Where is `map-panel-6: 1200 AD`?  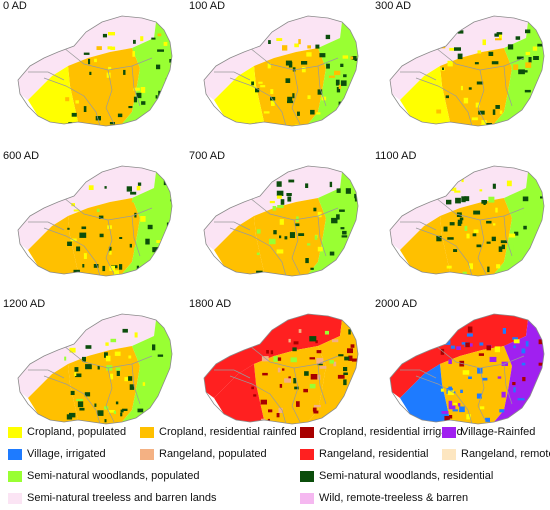
map-panel-6: 1200 AD is located at coordinates (89, 363).